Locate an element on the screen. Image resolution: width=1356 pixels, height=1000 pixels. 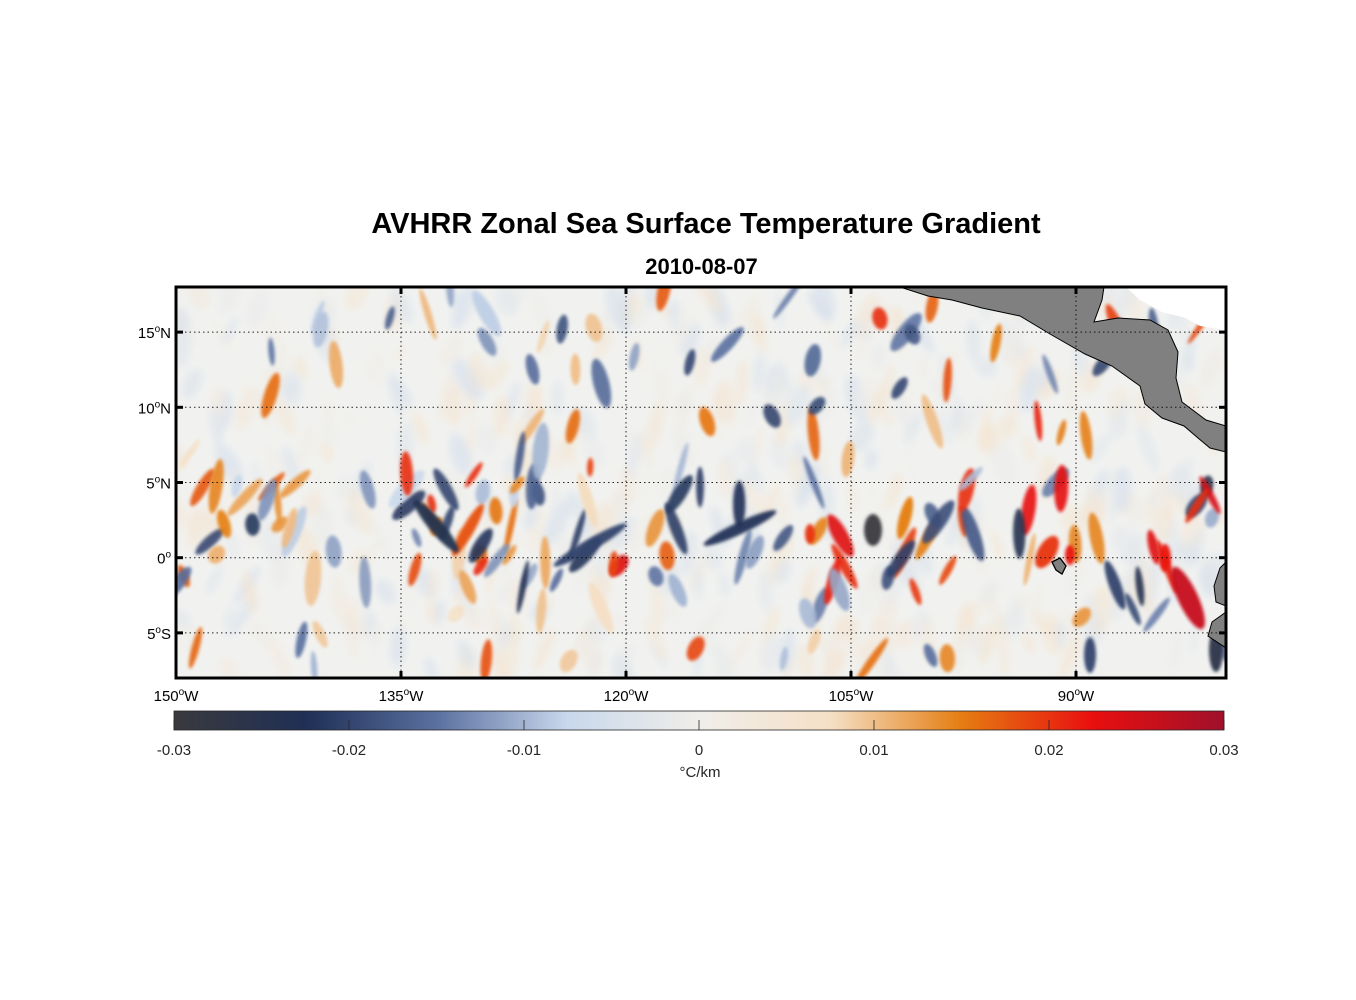
galapagos-islands is located at coordinates (1059, 566).